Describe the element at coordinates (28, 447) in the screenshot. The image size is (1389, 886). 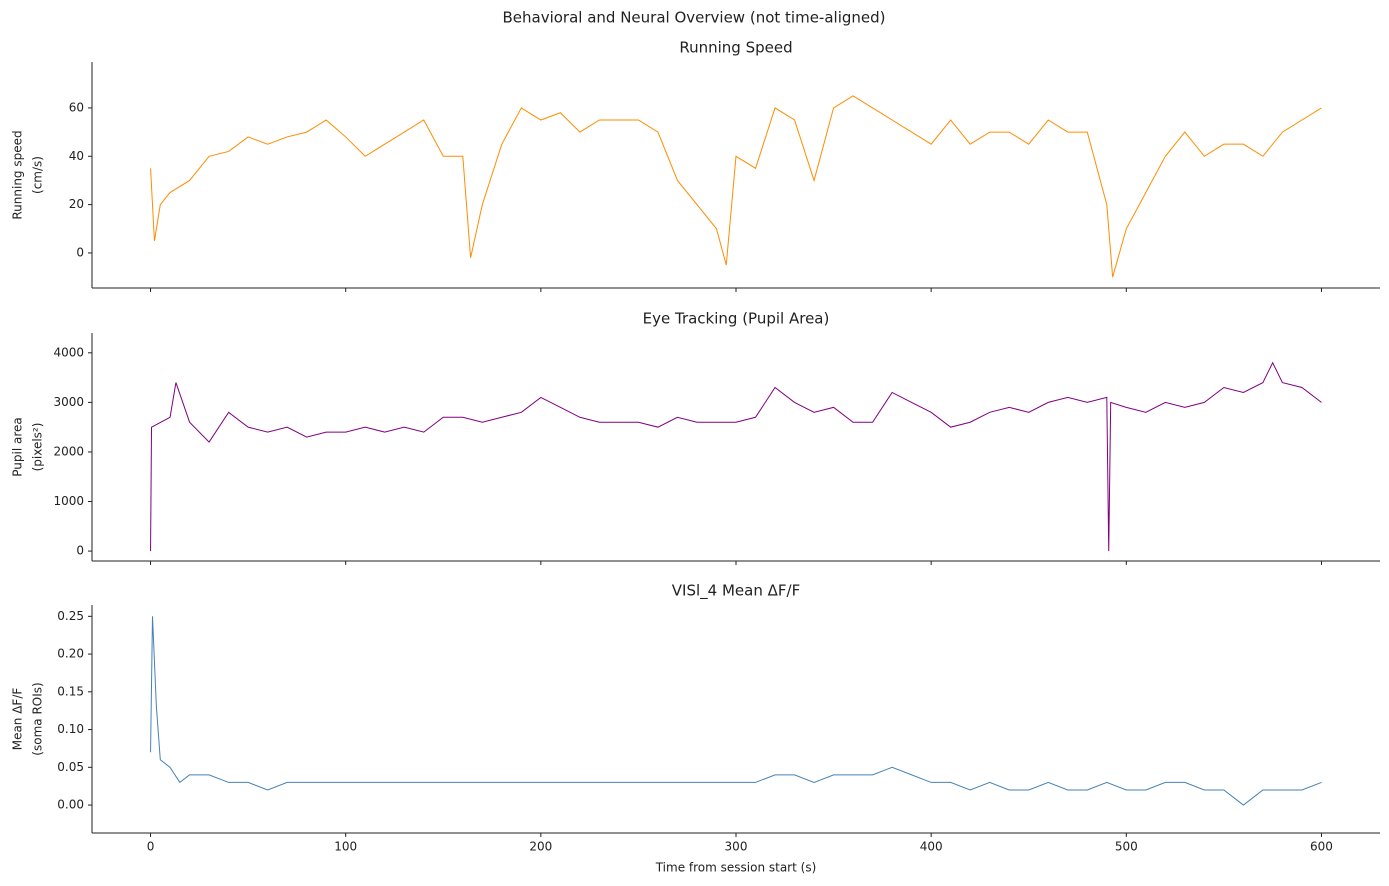
I see `y-axis-label: Pupil area (pixels²)` at that location.